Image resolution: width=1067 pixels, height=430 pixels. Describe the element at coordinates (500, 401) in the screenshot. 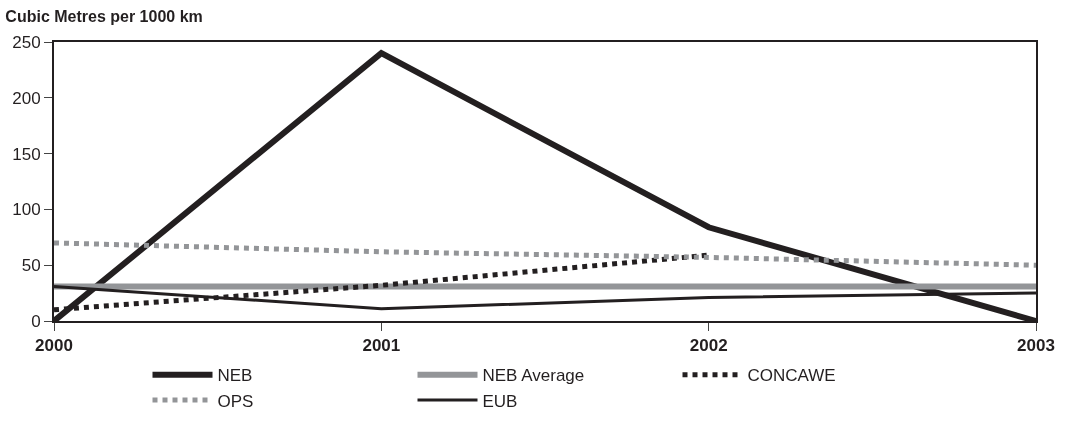

I see `legend-label: EUB` at that location.